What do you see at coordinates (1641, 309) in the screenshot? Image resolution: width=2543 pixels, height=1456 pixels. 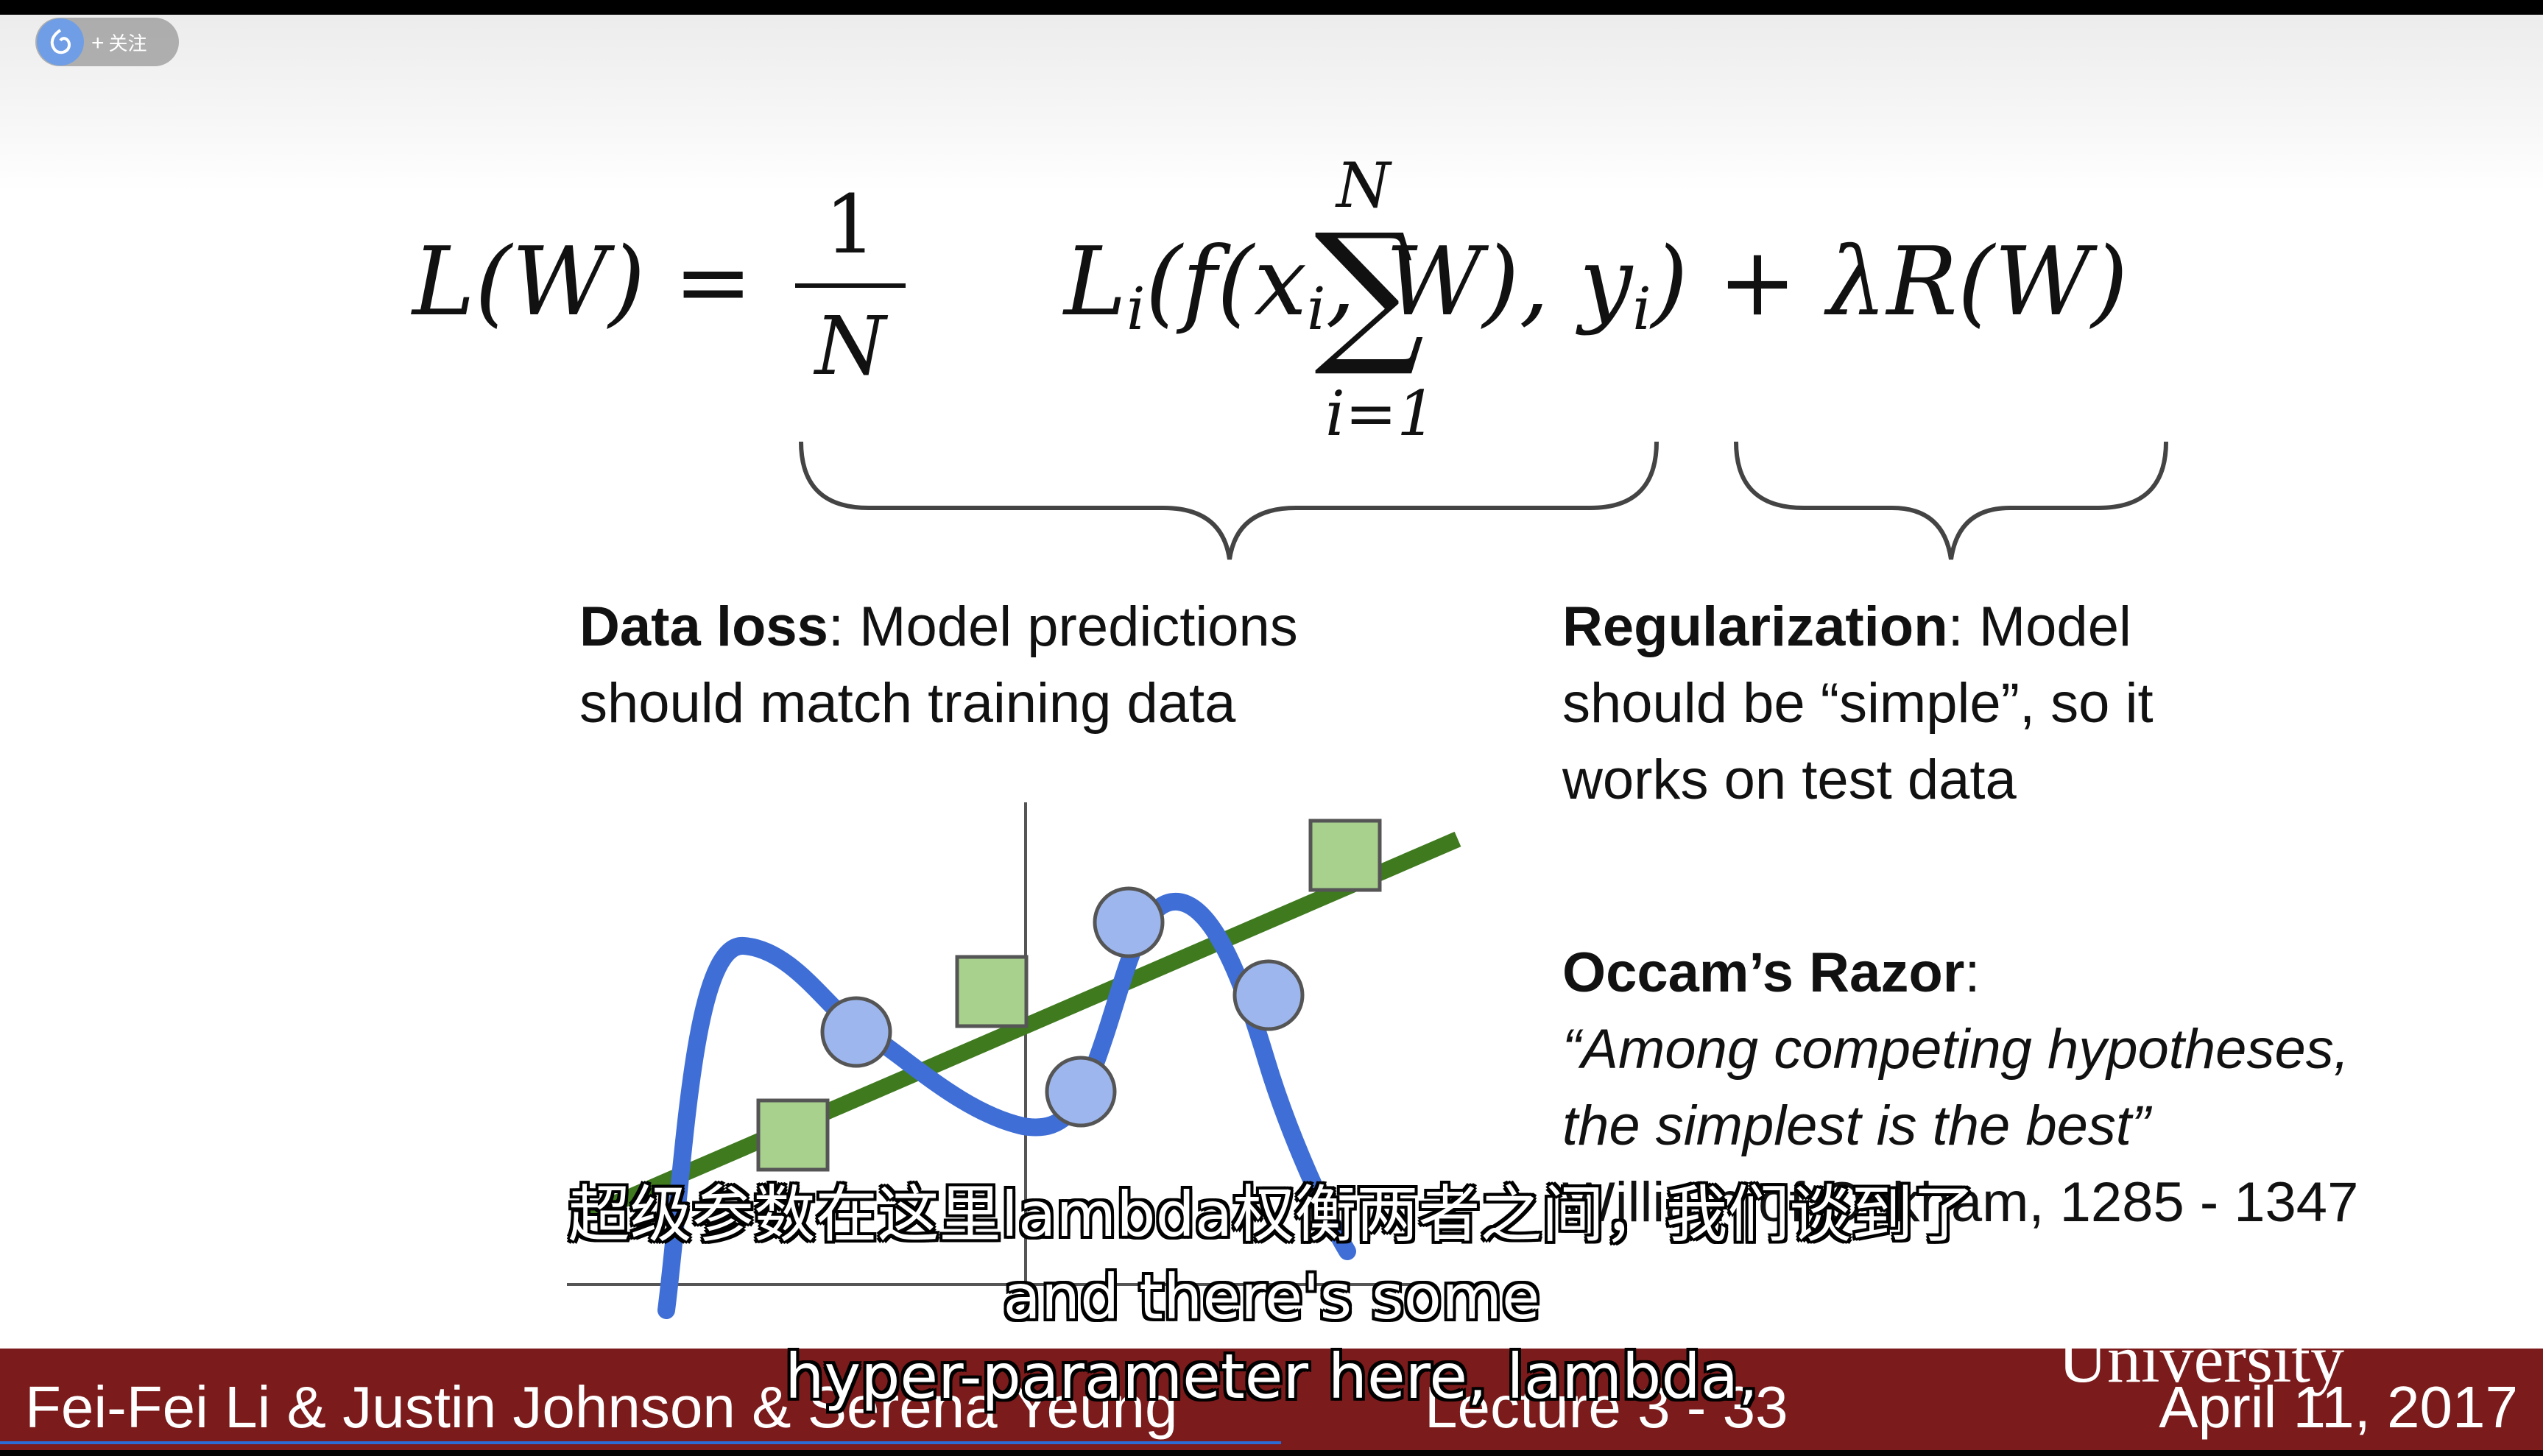 I see `formula-sub-i3: i` at bounding box center [1641, 309].